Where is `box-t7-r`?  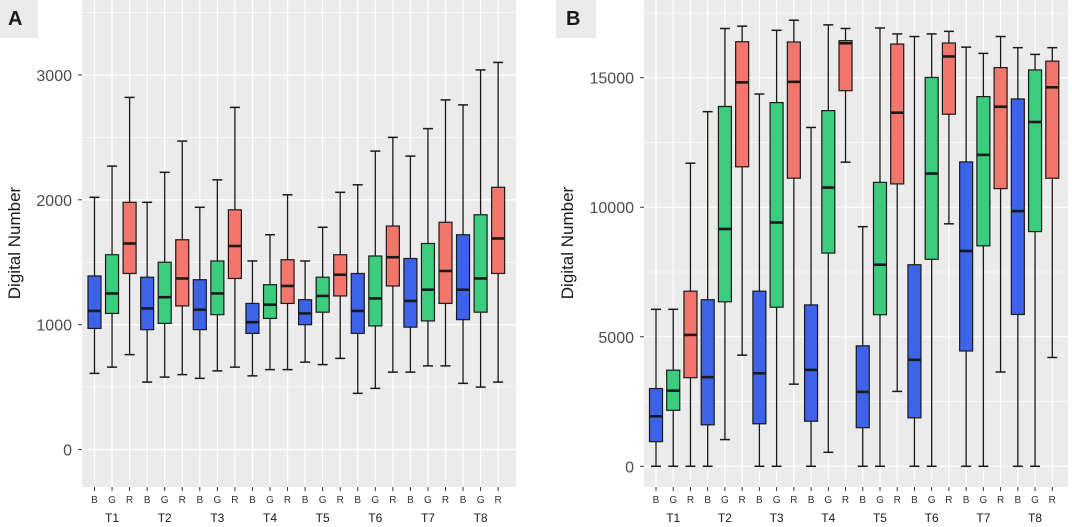
box-t7-r is located at coordinates (1000, 204).